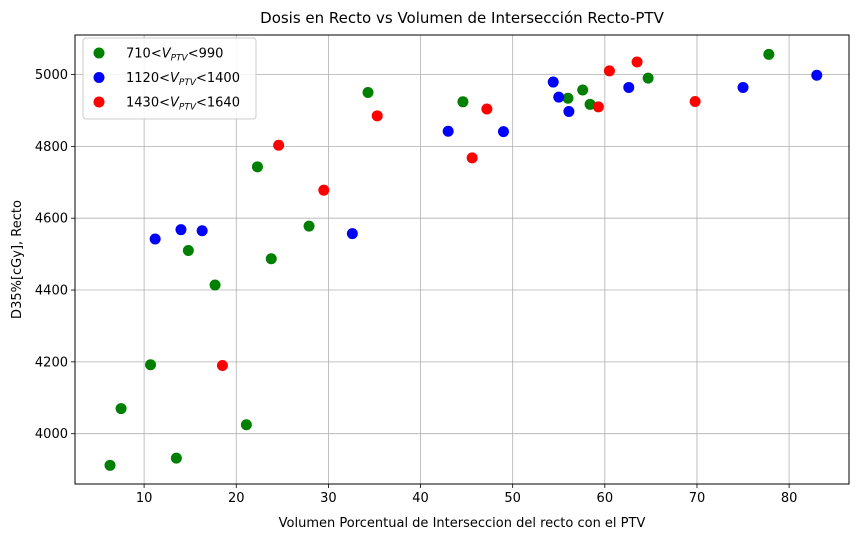 The height and width of the screenshot is (538, 859). Describe the element at coordinates (51, 362) in the screenshot. I see `y-tick-label: 4200` at that location.